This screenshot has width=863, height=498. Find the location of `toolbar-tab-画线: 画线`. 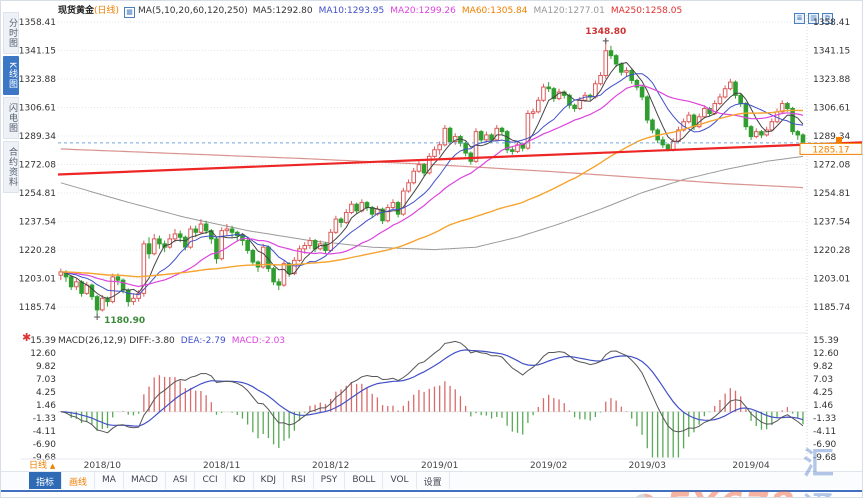

toolbar-tab-画线: 画线 is located at coordinates (79, 480).